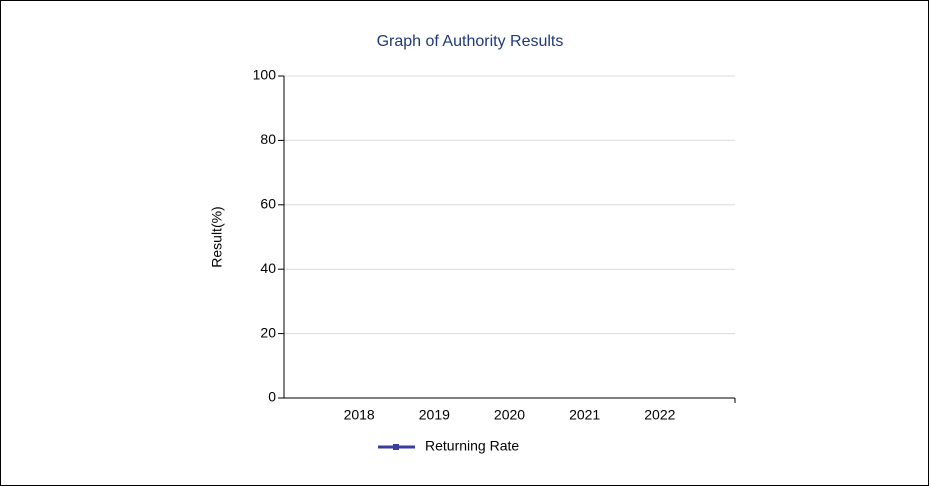  Describe the element at coordinates (659, 415) in the screenshot. I see `x-tick-label: 2022` at that location.